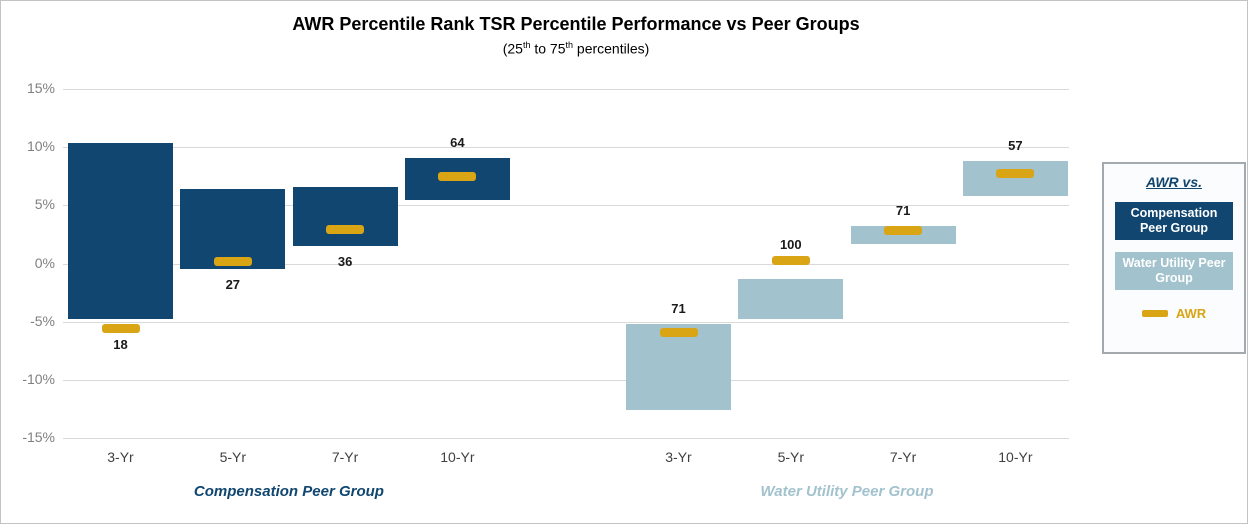 This screenshot has width=1248, height=524. I want to click on subtitle-text: (25, so click(512, 48).